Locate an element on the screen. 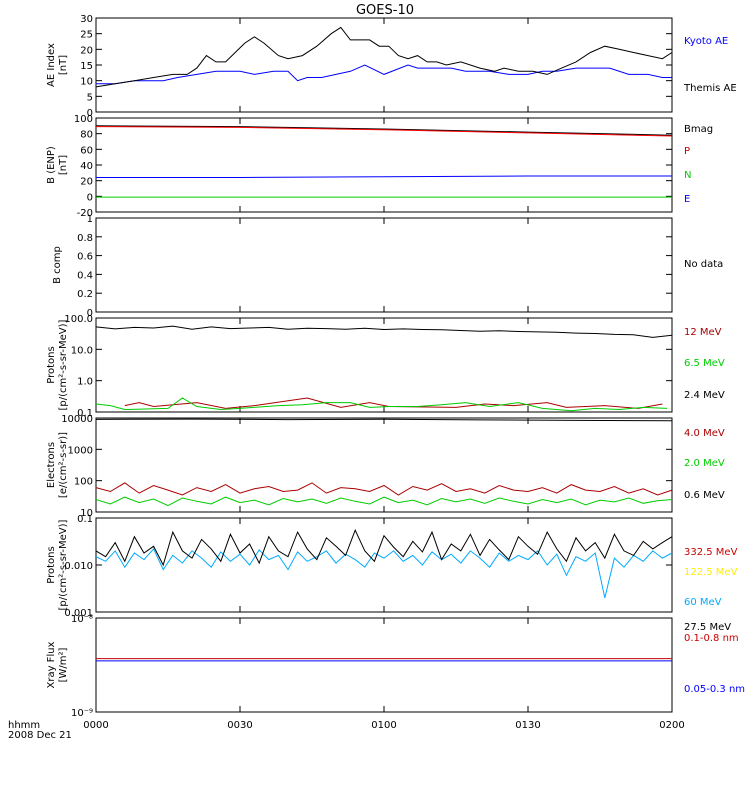 Image resolution: width=750 pixels, height=800 pixels. panel-2: -20 0 20 40 60 80 100 B (ENP) [nT] Bmag P N E is located at coordinates (379, 166).